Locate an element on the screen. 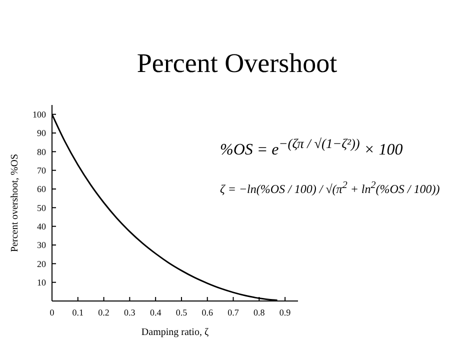  y-tick-label: 60 is located at coordinates (41, 189).